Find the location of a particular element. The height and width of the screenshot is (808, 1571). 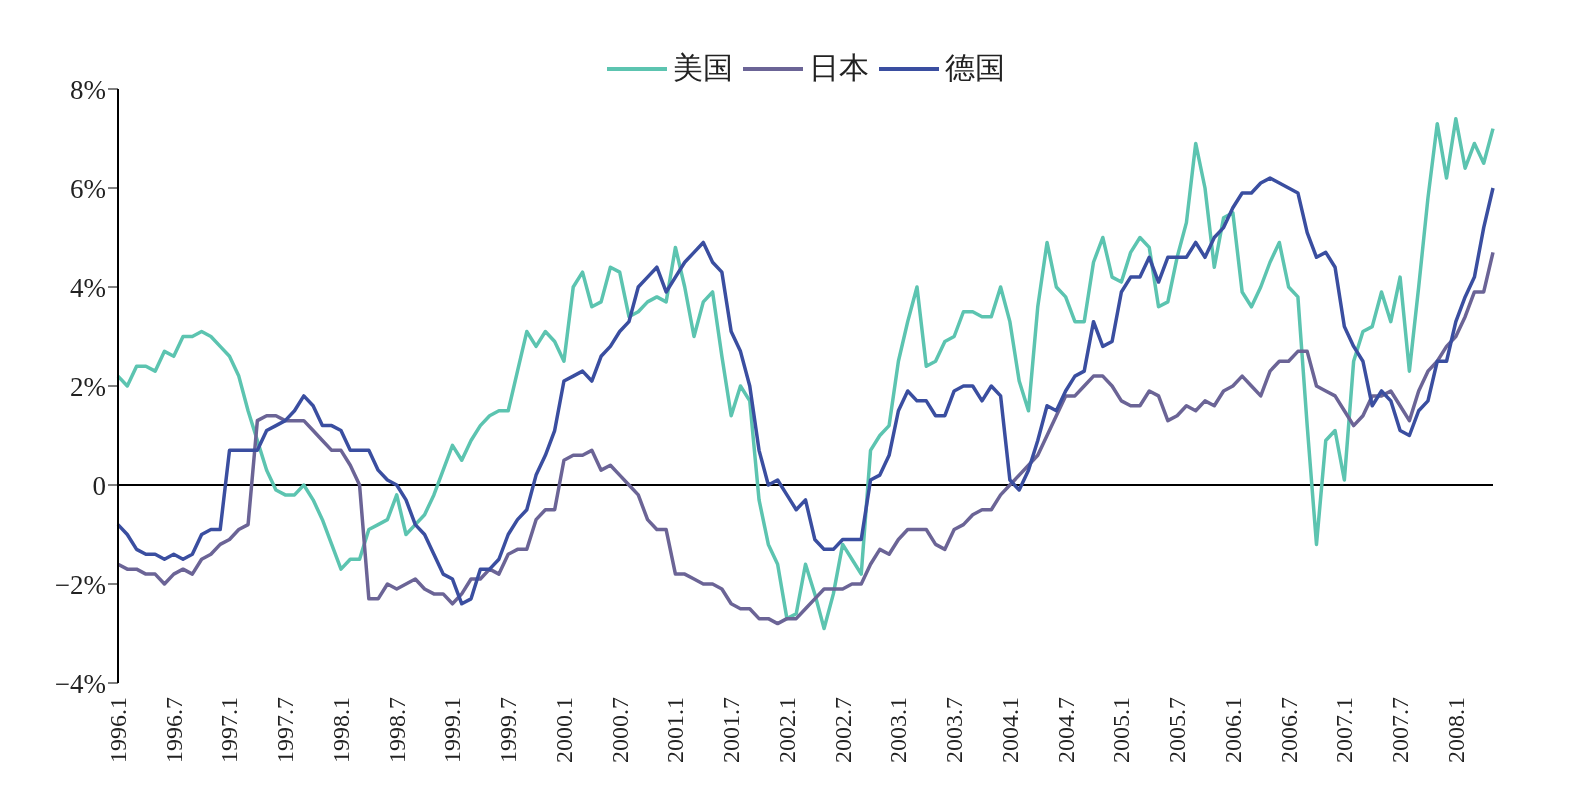

x-tick-label: 2001.1 is located at coordinates (675, 730).